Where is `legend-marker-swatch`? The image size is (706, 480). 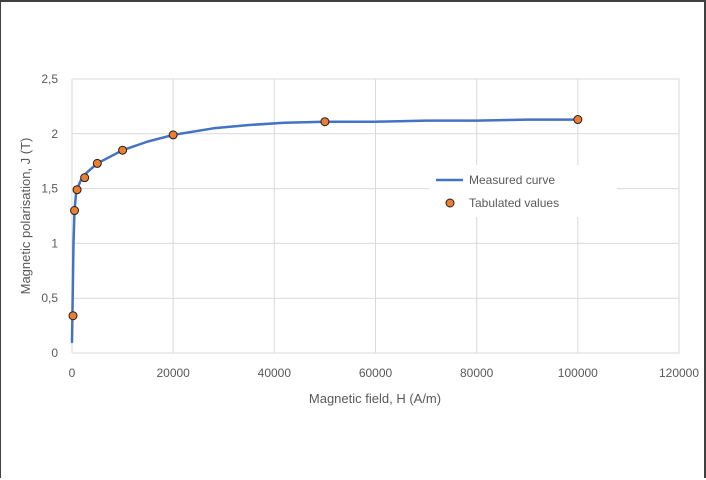 legend-marker-swatch is located at coordinates (450, 203).